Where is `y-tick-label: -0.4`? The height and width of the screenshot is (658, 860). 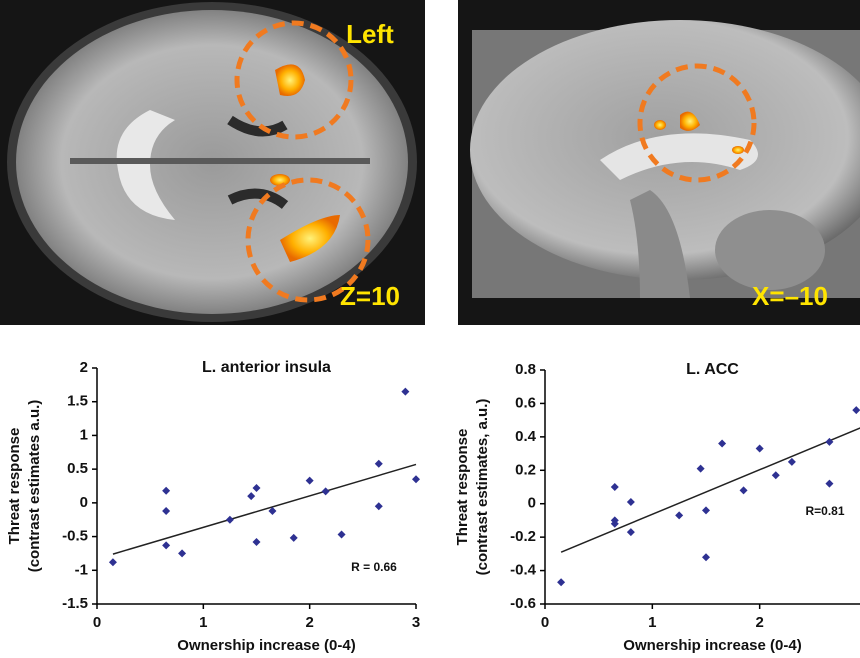 y-tick-label: -0.4 is located at coordinates (523, 570).